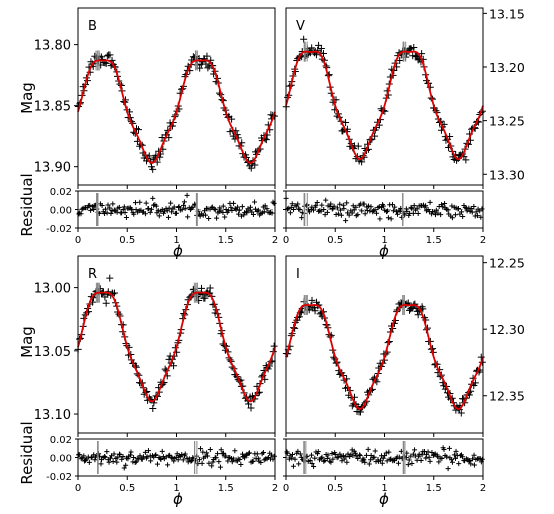 The image size is (554, 514). Describe the element at coordinates (27, 204) in the screenshot. I see `ylabel-residual-top: Residual` at that location.